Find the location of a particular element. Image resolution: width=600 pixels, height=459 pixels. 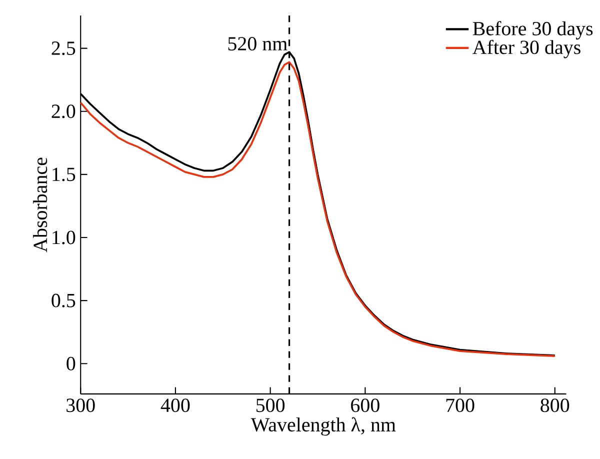

x-tick-label: 400 is located at coordinates (175, 405).